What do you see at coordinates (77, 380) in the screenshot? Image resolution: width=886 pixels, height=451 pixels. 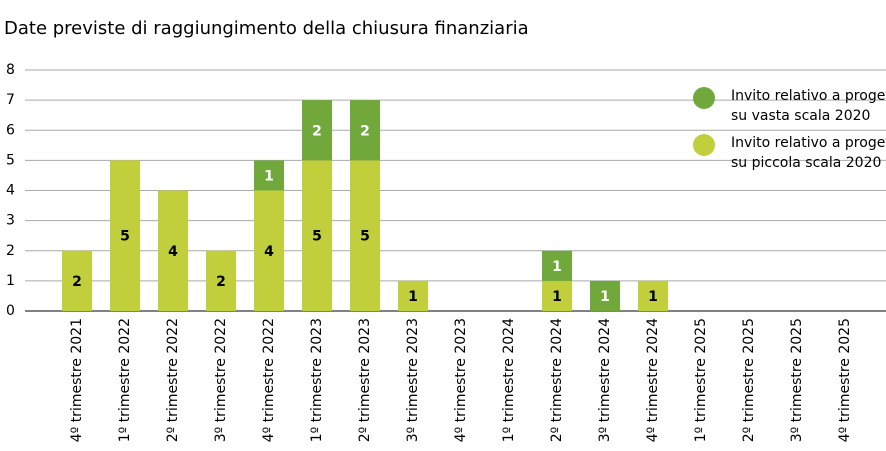 I see `x-tick-label: 4º trimestre 2021` at bounding box center [77, 380].